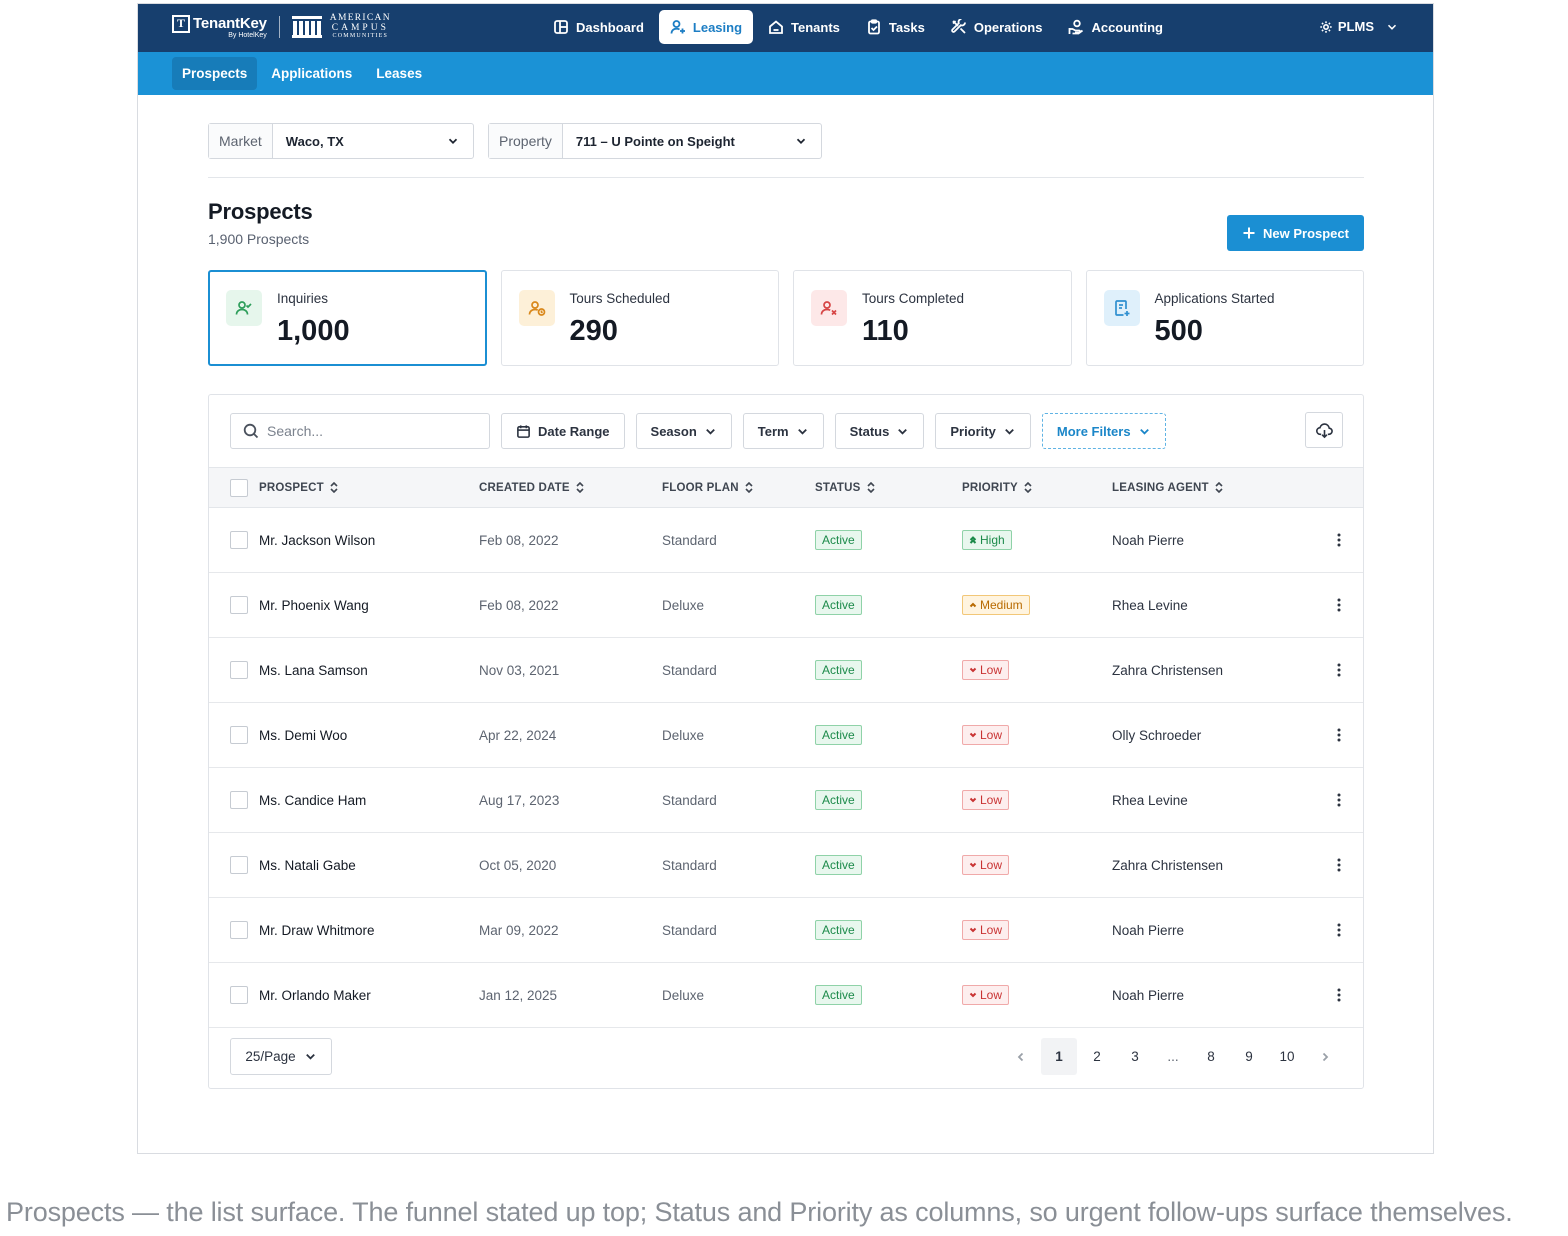 The image size is (1568, 1236). What do you see at coordinates (1287, 1056) in the screenshot?
I see `pagination-page-button: 10` at bounding box center [1287, 1056].